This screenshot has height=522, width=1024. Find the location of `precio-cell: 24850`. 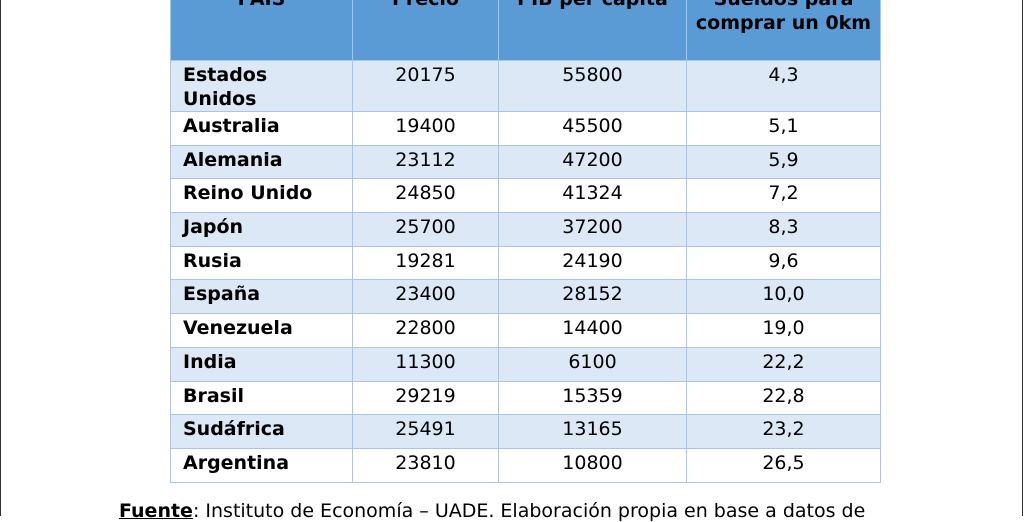

precio-cell: 24850 is located at coordinates (425, 196).